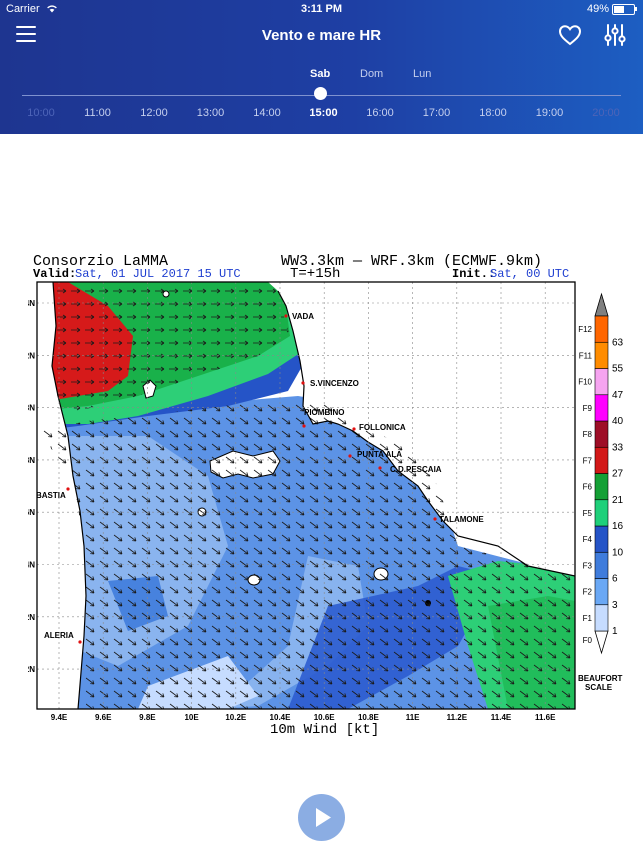 Image resolution: width=643 pixels, height=857 pixels. What do you see at coordinates (618, 447) in the screenshot?
I see `scale-knot-label: 33` at bounding box center [618, 447].